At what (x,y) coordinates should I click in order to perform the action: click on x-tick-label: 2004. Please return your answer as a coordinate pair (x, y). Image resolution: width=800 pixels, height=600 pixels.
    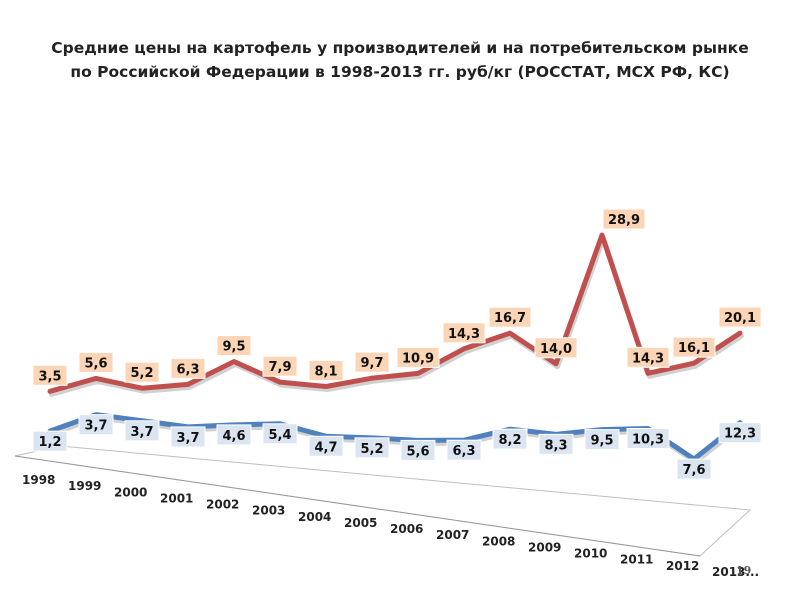
    Looking at the image, I should click on (314, 517).